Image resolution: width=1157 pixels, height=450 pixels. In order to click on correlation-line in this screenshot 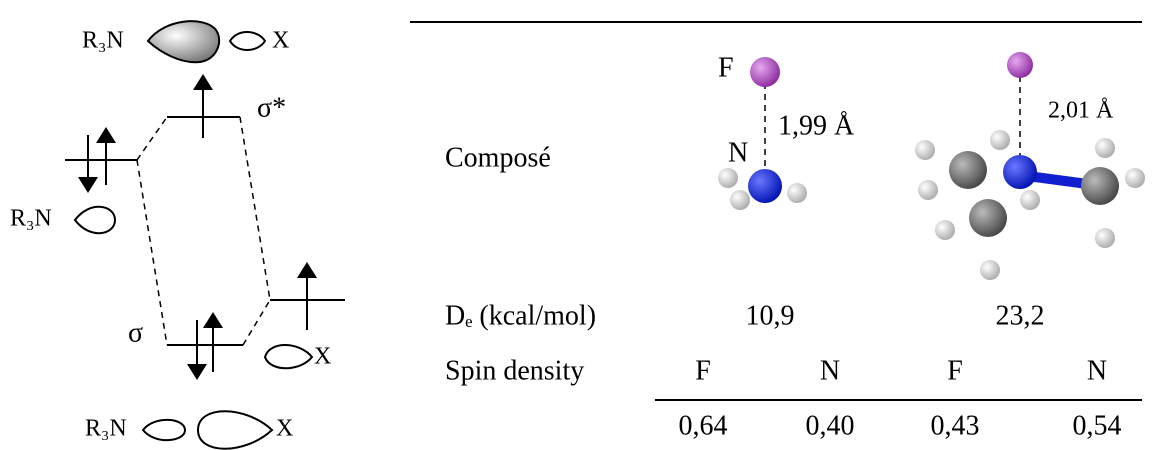, I will do `click(203, 231)`.